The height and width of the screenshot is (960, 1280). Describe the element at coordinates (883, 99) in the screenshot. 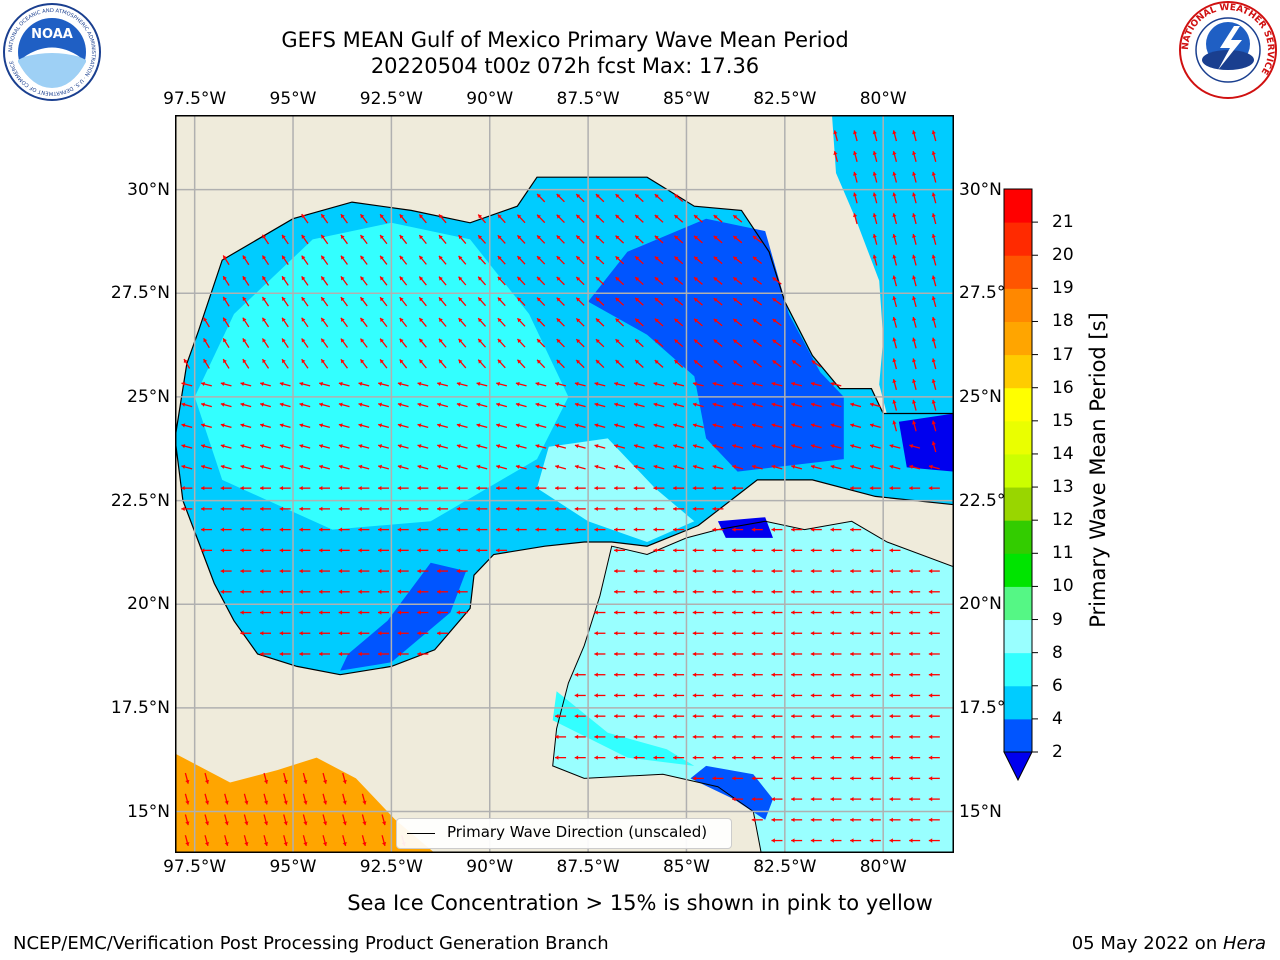

I see `lon-tick-label: 80°W` at that location.